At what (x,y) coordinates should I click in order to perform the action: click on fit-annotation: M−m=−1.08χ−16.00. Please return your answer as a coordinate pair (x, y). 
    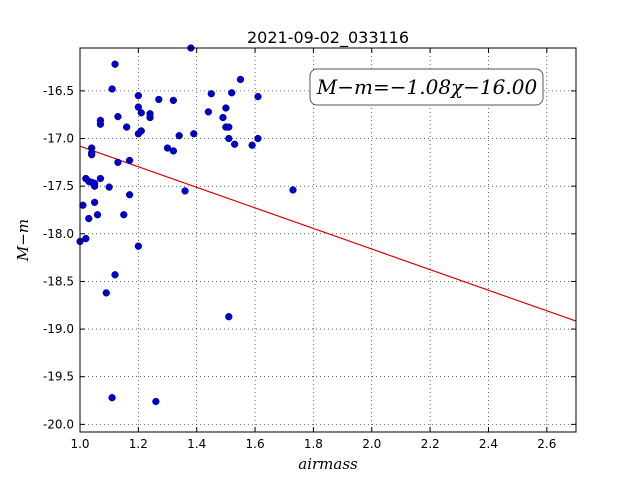
    Looking at the image, I should click on (426, 87).